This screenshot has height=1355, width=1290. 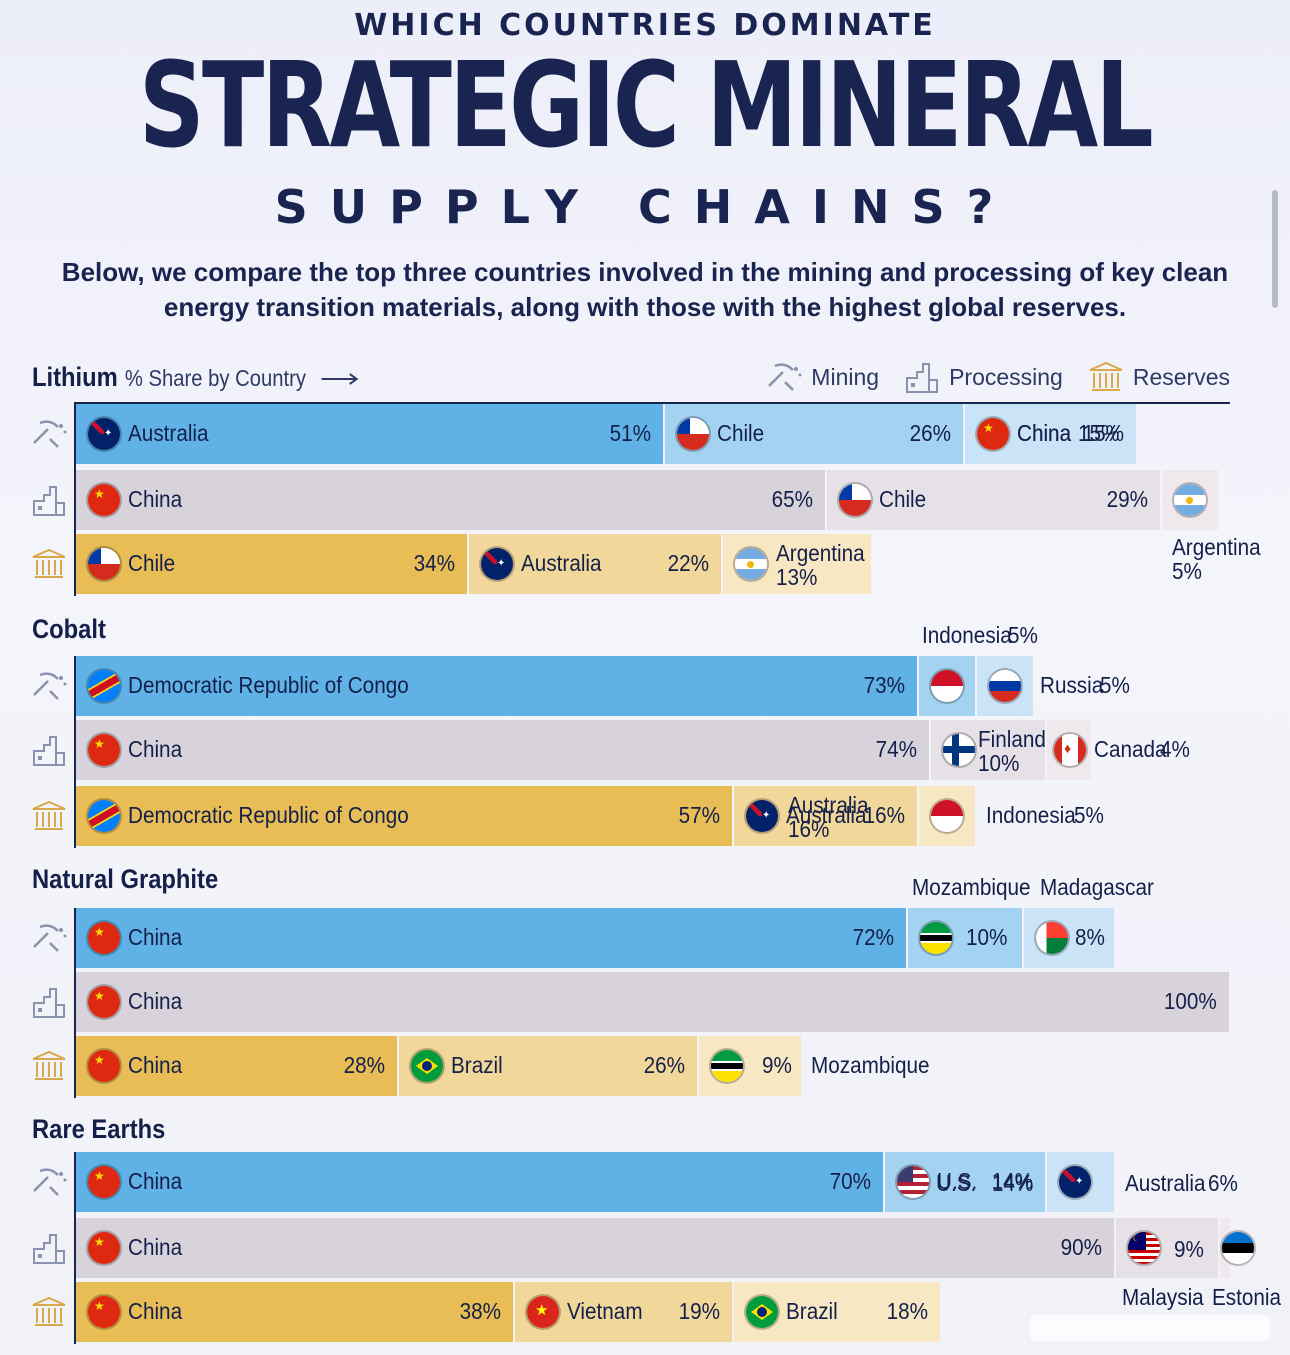 I want to click on reserves-label-mozambique: Mozambique, so click(x=870, y=1065).